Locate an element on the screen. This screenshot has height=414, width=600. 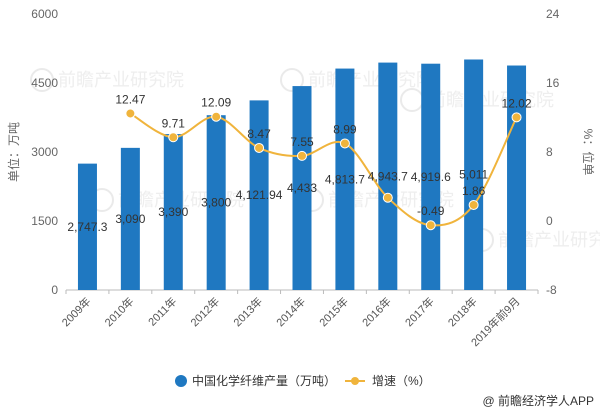
x-tick-label: 2013年 is located at coordinates (247, 311).